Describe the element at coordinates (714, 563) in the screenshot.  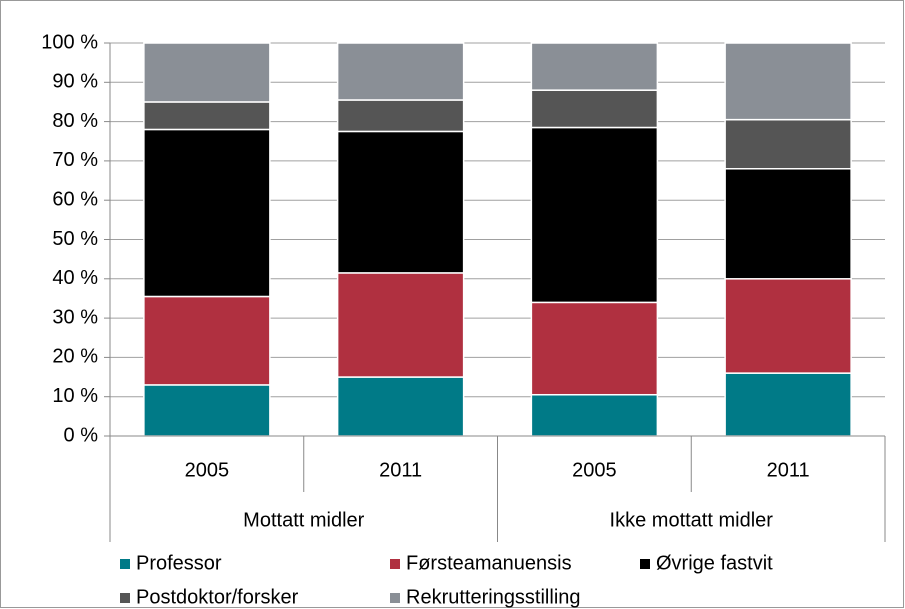
I see `legend-label: Øvrige fastvit` at that location.